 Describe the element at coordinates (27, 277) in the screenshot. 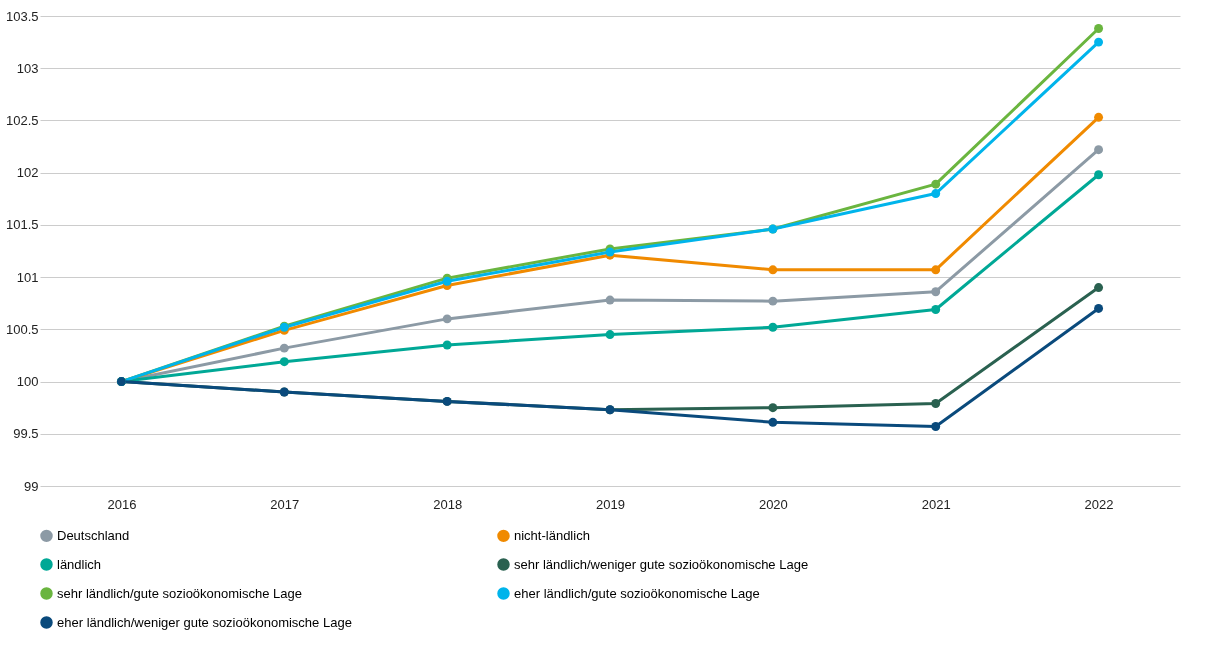

I see `y-tick-label: 101` at that location.